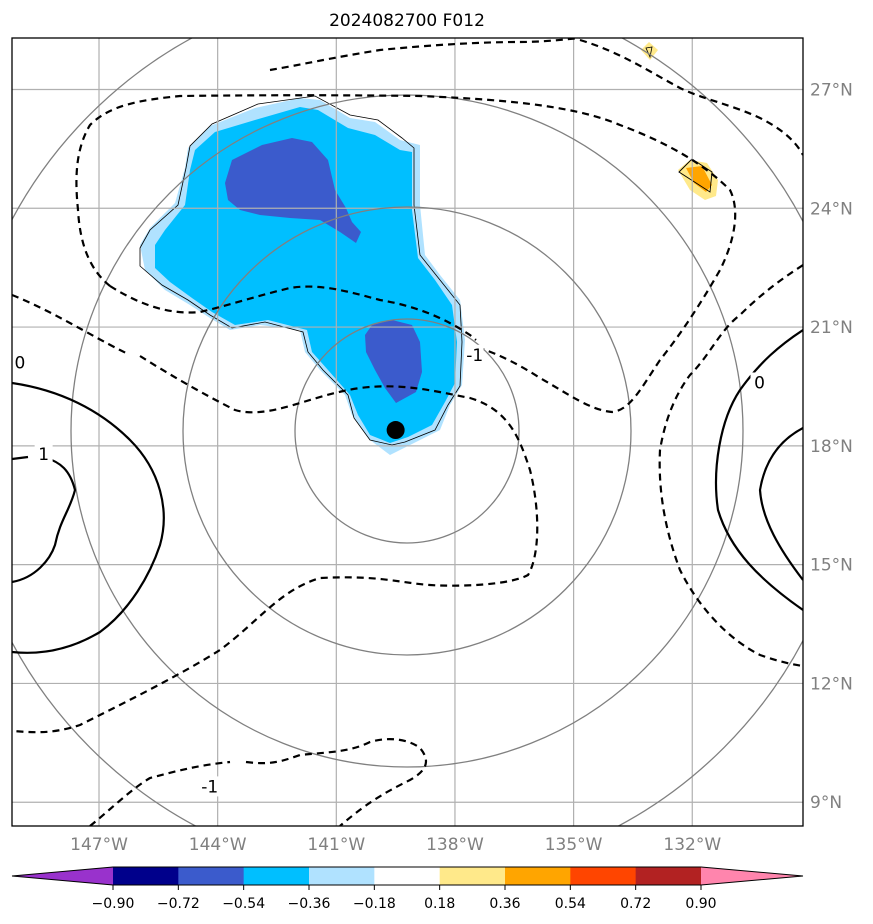 The height and width of the screenshot is (924, 873). I want to click on lon-tick-label: 138°W, so click(455, 845).